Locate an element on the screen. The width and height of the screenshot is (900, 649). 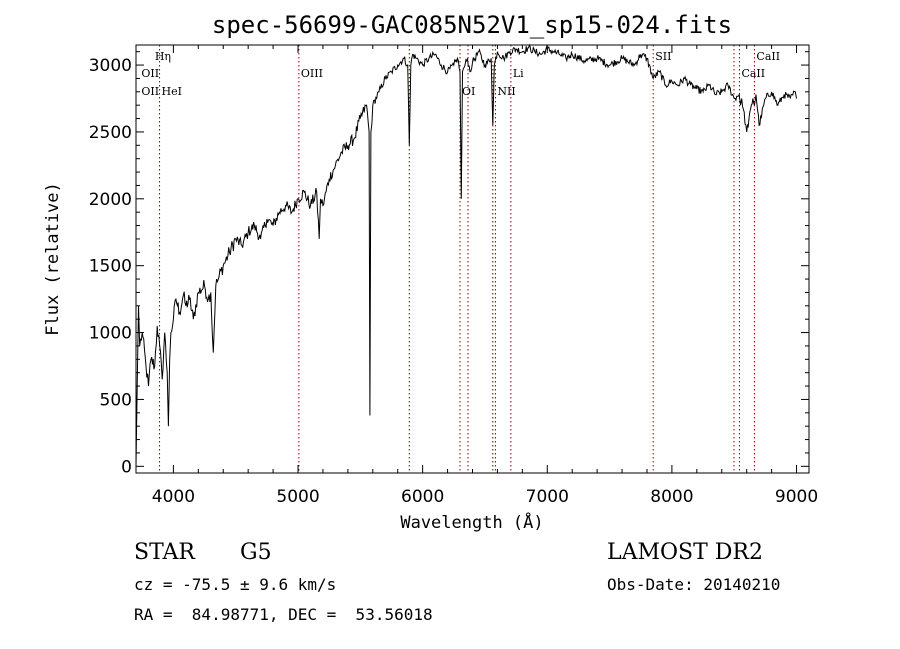
x-tick-label-9000: 9000 is located at coordinates (796, 497).